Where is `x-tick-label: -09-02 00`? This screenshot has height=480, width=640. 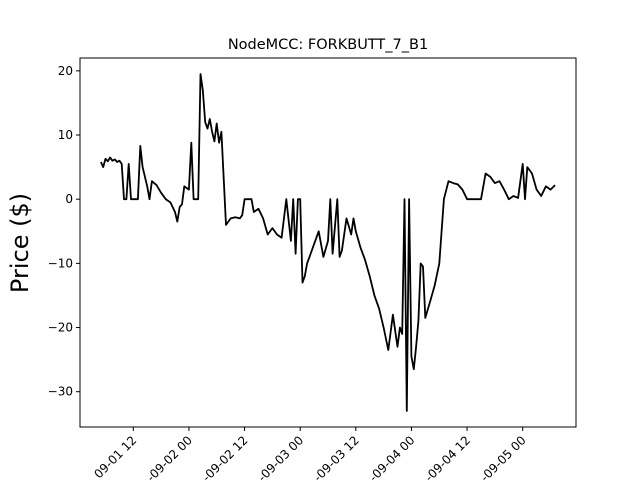
x-tick-label: -09-02 00 is located at coordinates (169, 456).